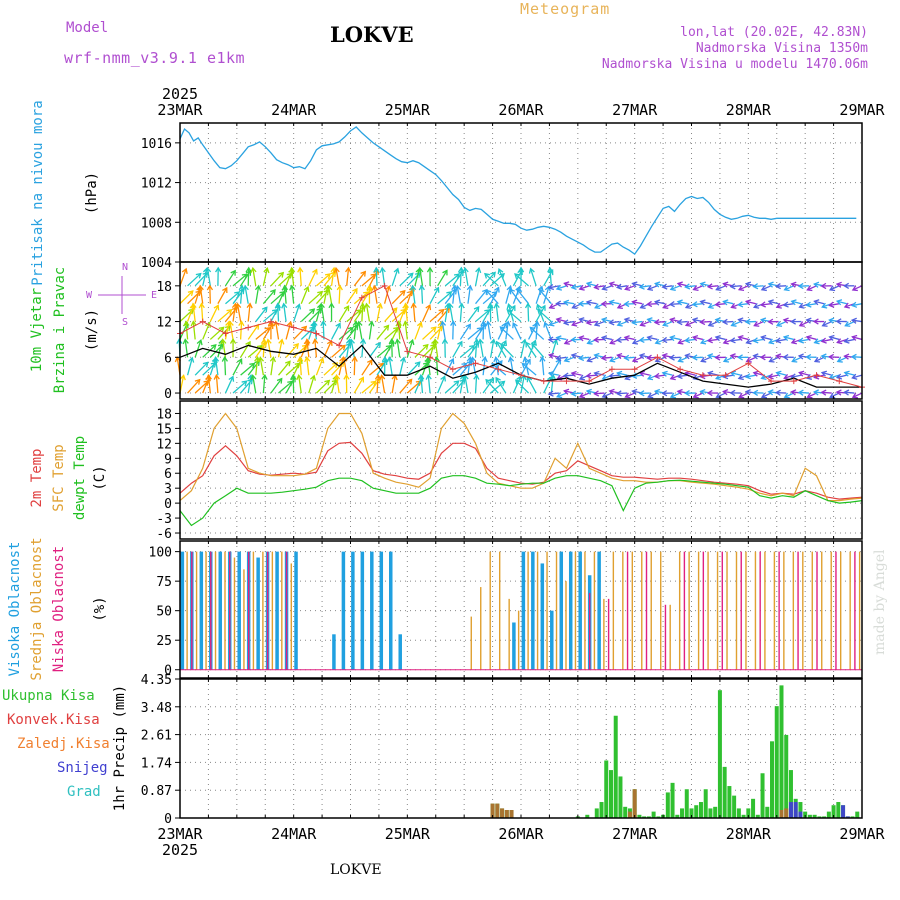 This screenshot has height=900, width=900. I want to click on wind-tick-label: 0, so click(168, 394).